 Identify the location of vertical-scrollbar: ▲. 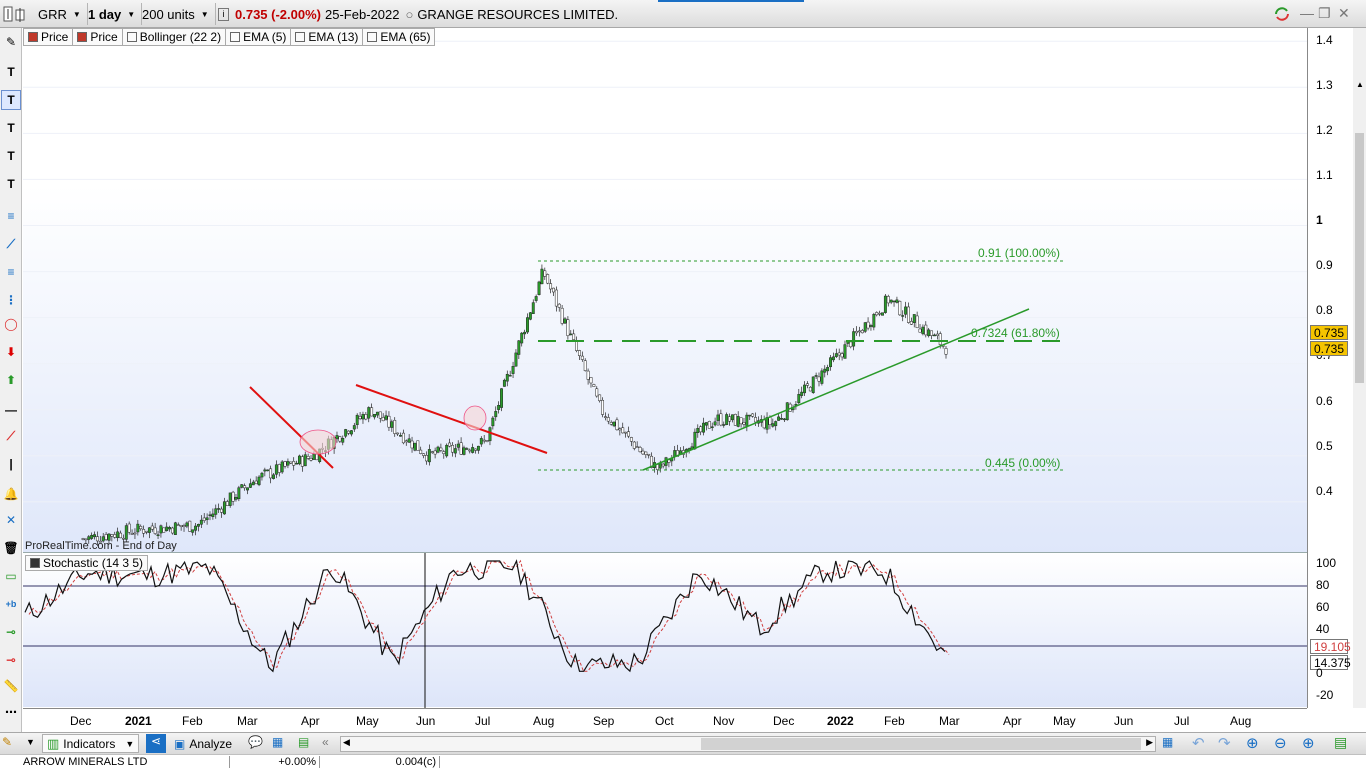
(1359, 368).